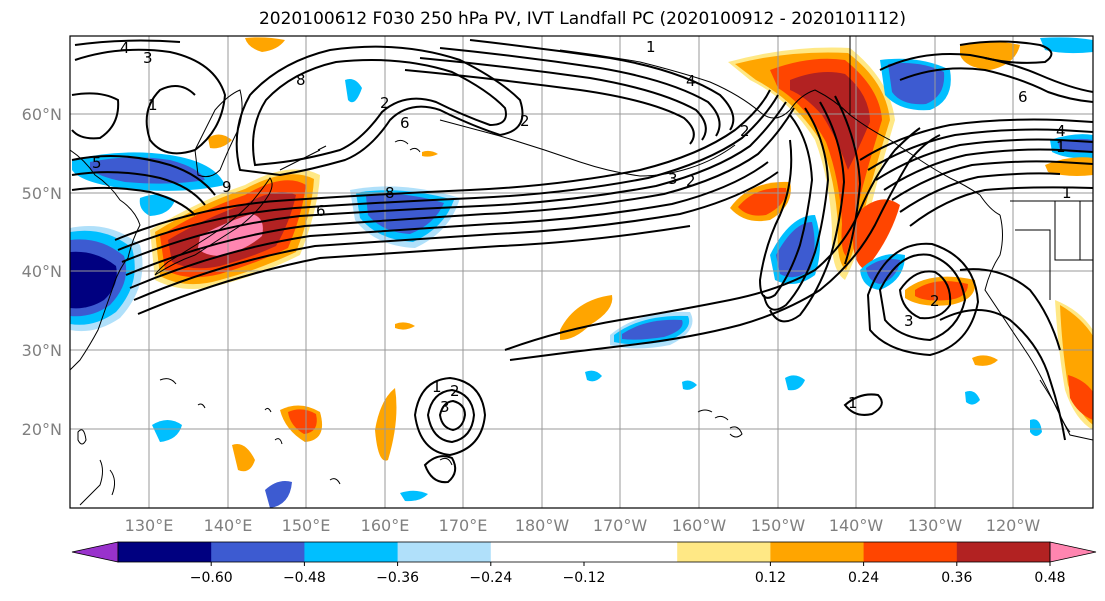  Describe the element at coordinates (407, 146) in the screenshot. I see `coastline-bering-islands` at that location.